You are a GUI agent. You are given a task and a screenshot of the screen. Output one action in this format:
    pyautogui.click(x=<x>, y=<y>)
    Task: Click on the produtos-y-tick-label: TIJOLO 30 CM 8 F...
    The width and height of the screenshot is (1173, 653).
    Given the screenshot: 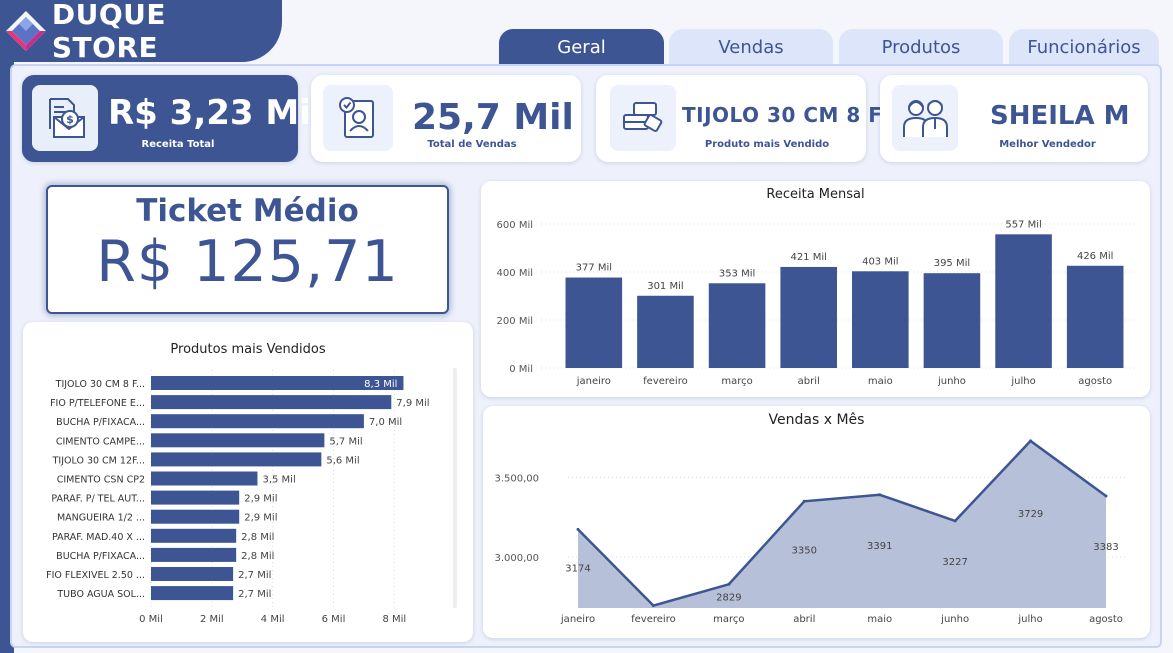 What is the action you would take?
    pyautogui.click(x=100, y=384)
    